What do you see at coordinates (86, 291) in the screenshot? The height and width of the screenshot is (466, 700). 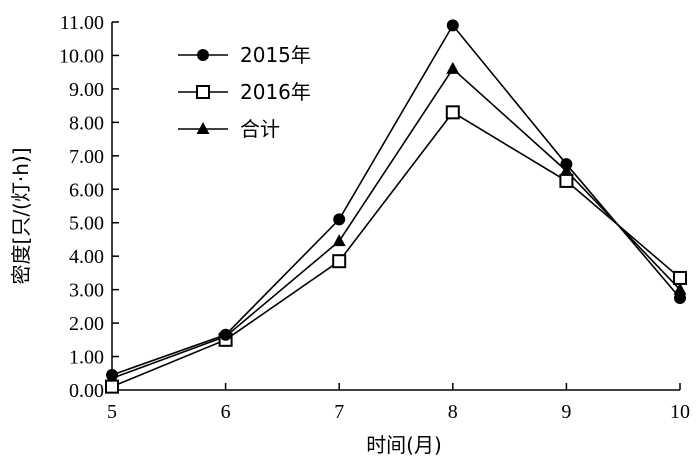 I see `y-tick-label: 3.00` at bounding box center [86, 291].